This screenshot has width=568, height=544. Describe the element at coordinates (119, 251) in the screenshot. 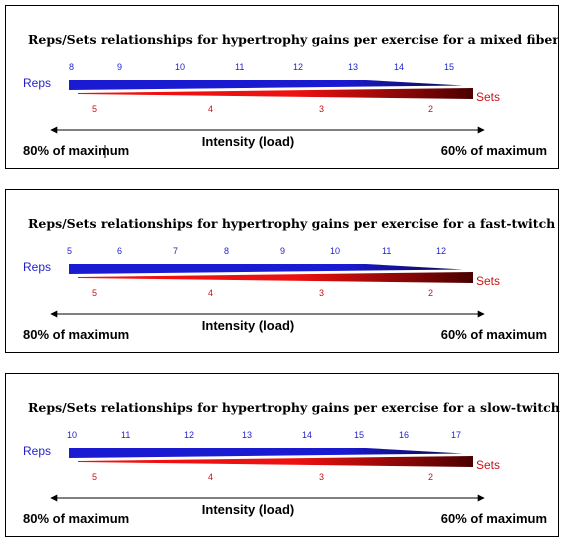

I see `reps-tick-label: 6` at that location.